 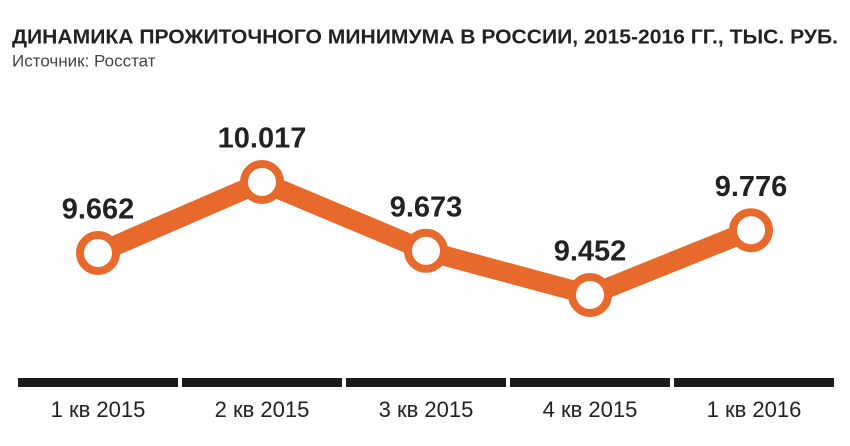 I want to click on x-tick-label: 1 кв 2015, so click(x=98, y=409).